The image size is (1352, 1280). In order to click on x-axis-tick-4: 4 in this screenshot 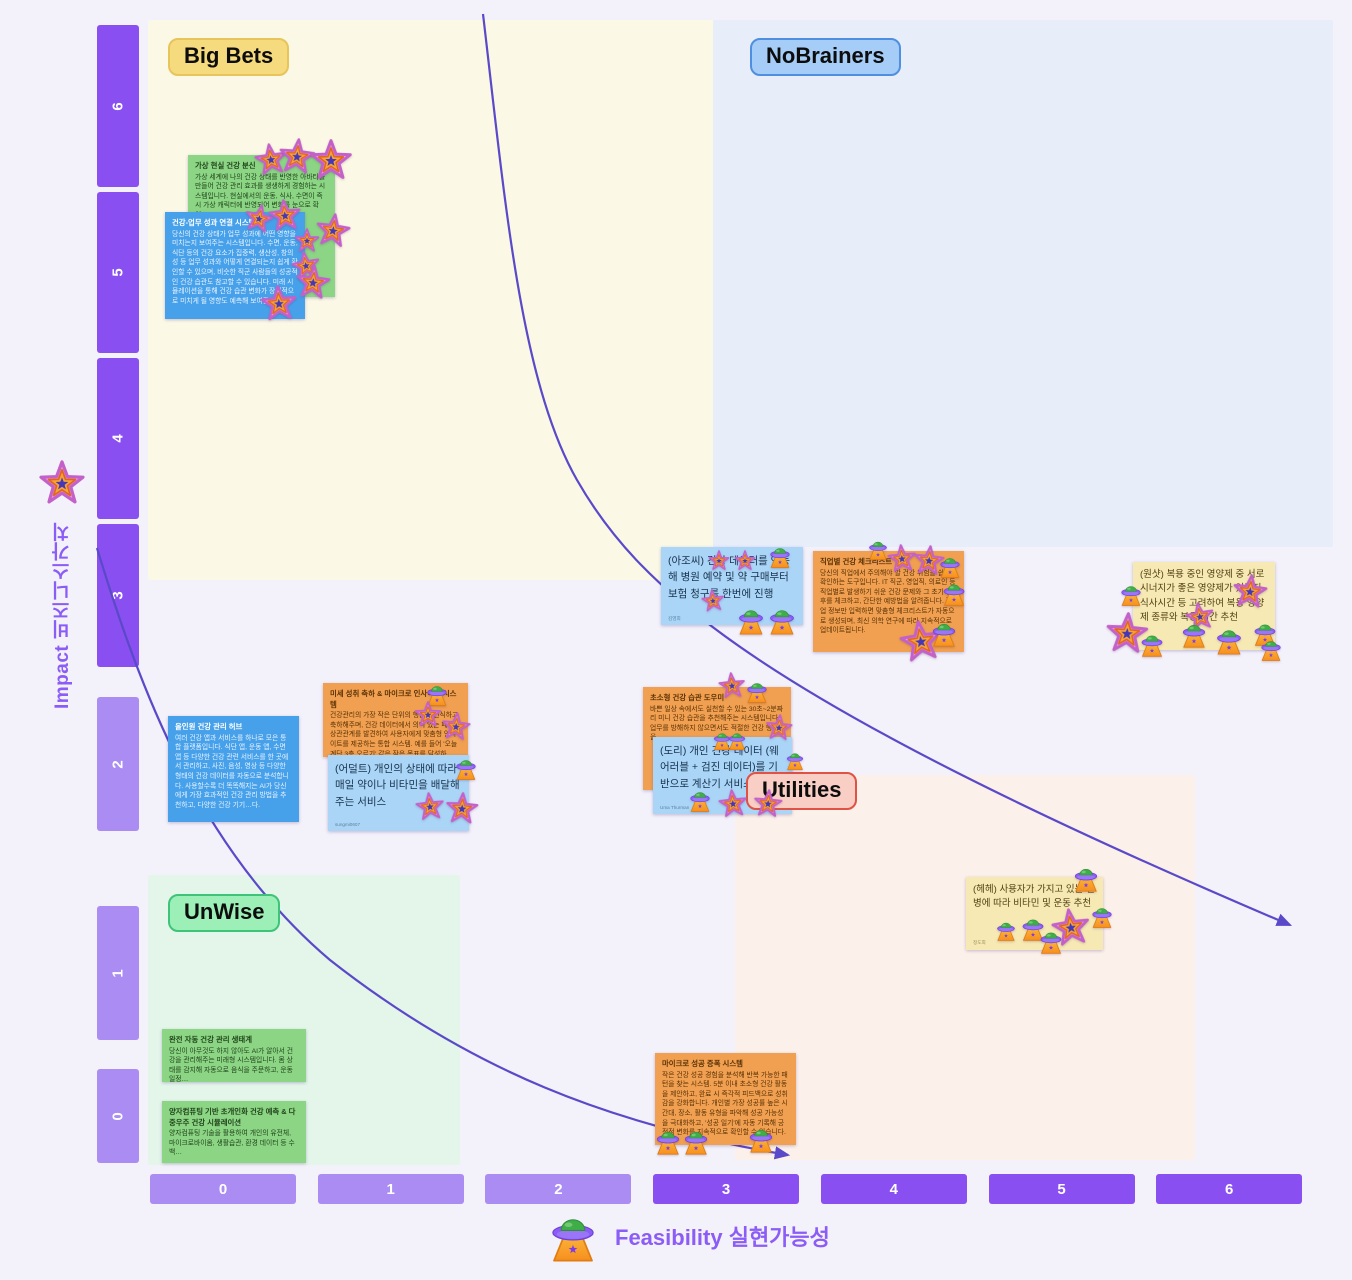, I will do `click(893, 1189)`.